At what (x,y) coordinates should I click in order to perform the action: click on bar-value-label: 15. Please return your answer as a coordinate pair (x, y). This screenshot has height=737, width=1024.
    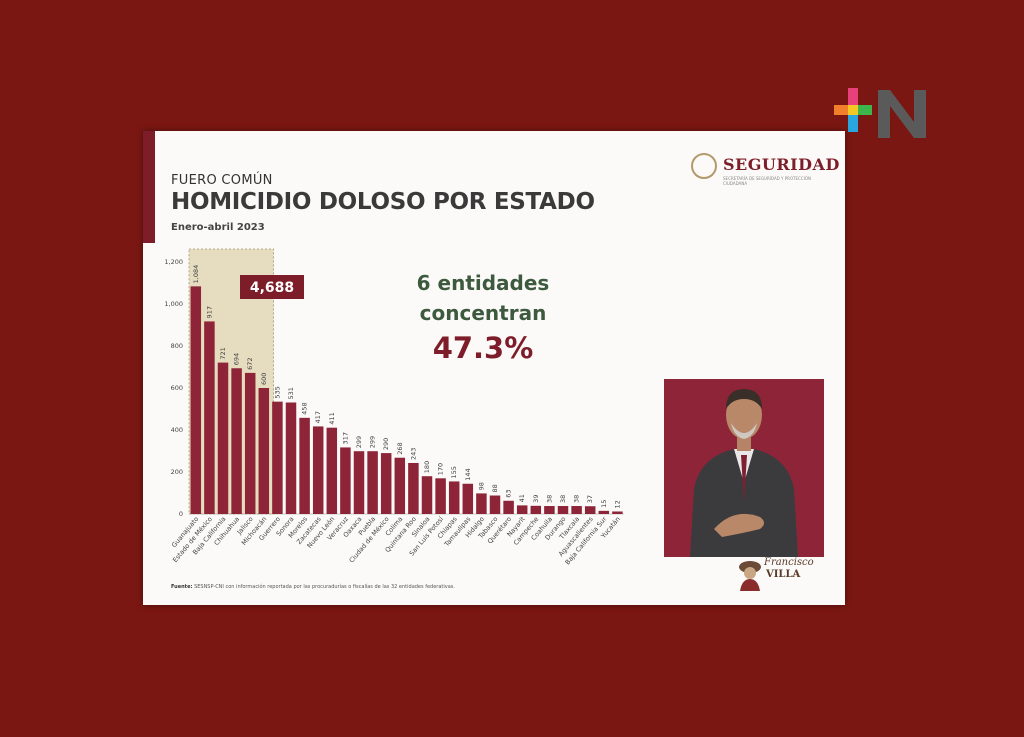
    Looking at the image, I should click on (604, 504).